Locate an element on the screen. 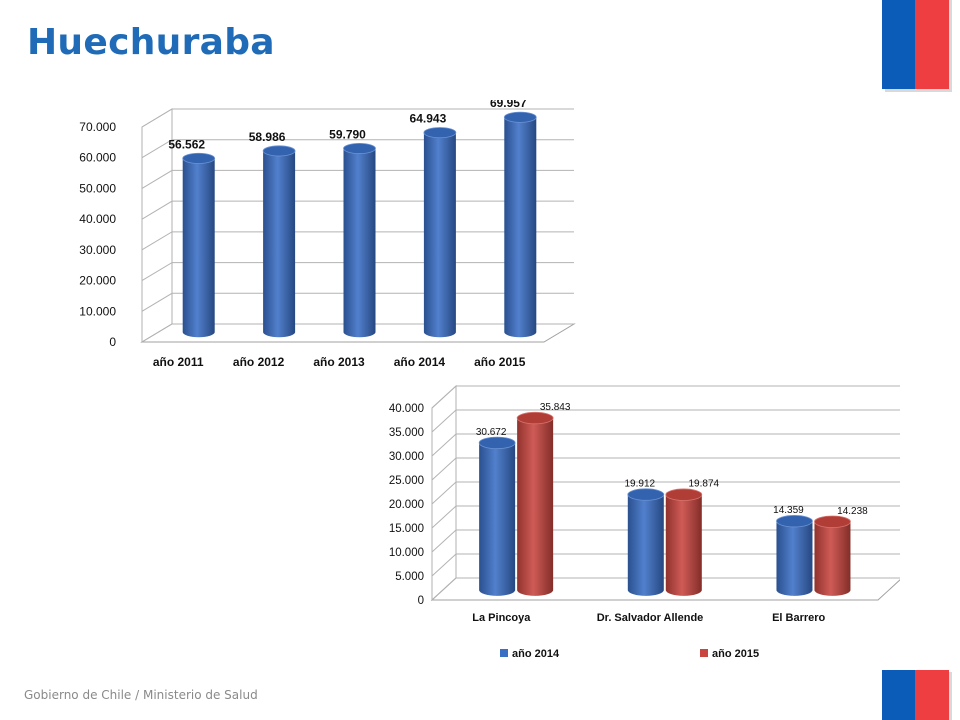 The image size is (960, 720). page-title: Huechuraba is located at coordinates (151, 42).